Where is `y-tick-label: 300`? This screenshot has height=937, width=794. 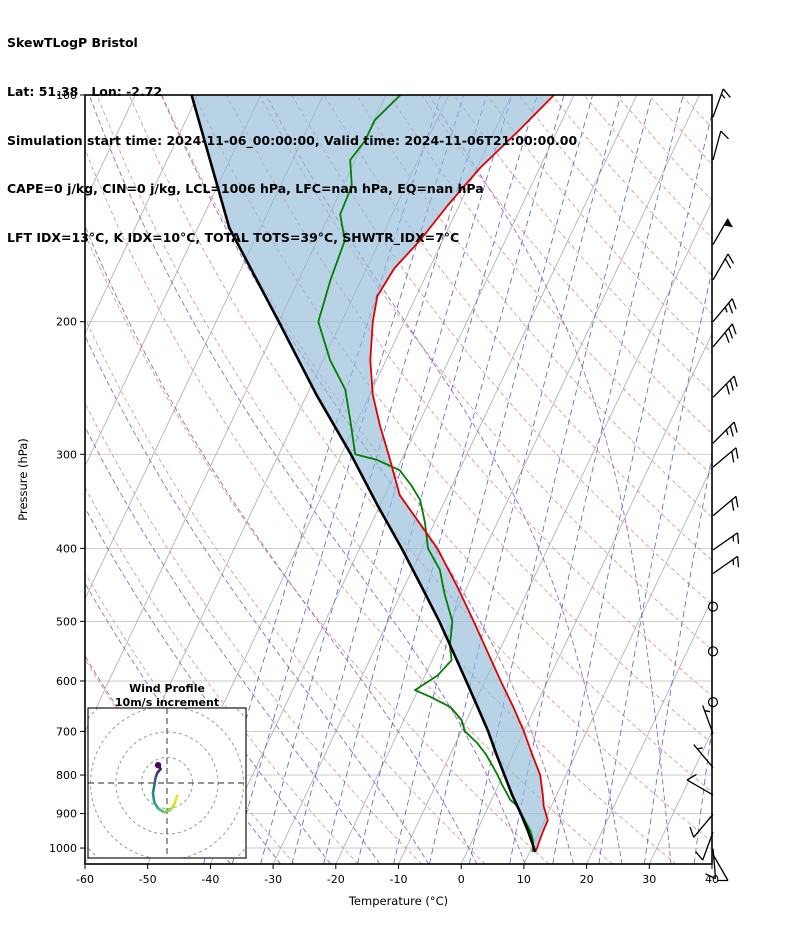 y-tick-label: 300 is located at coordinates (66, 454).